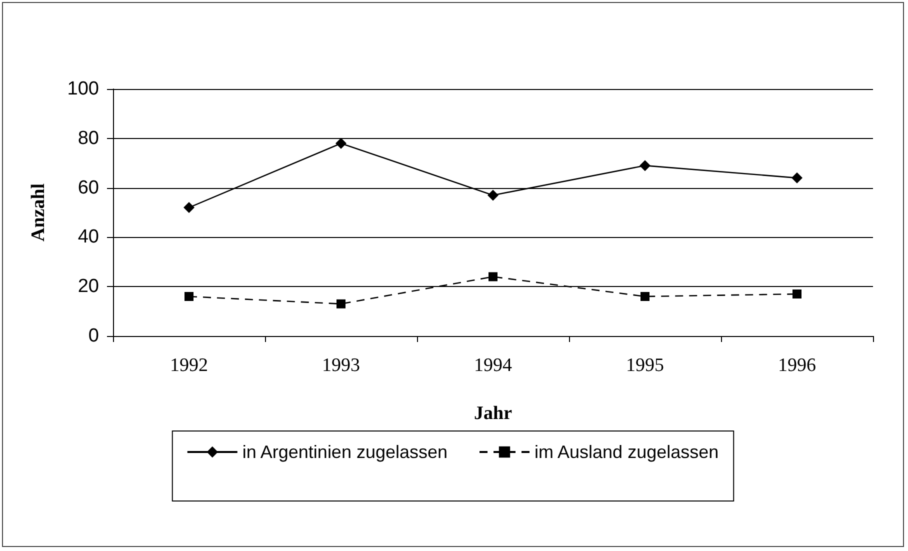  I want to click on x-axis-title: Jahr, so click(493, 413).